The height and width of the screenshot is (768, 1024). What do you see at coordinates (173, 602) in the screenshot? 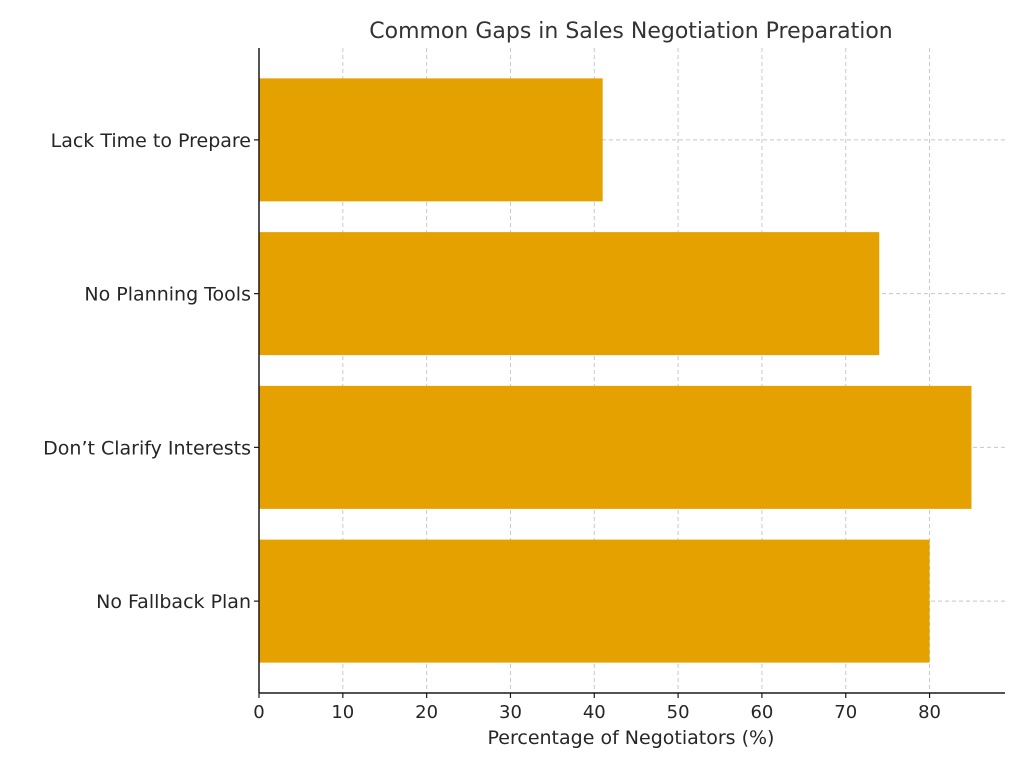
I see `y-tick-label: No Fallback Plan` at bounding box center [173, 602].